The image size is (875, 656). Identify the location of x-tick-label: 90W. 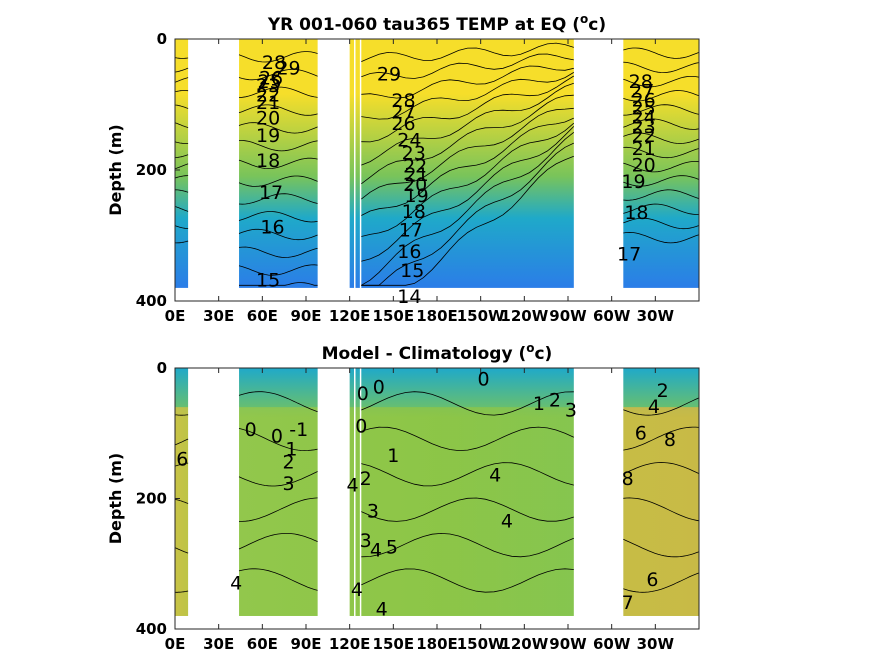
(568, 644).